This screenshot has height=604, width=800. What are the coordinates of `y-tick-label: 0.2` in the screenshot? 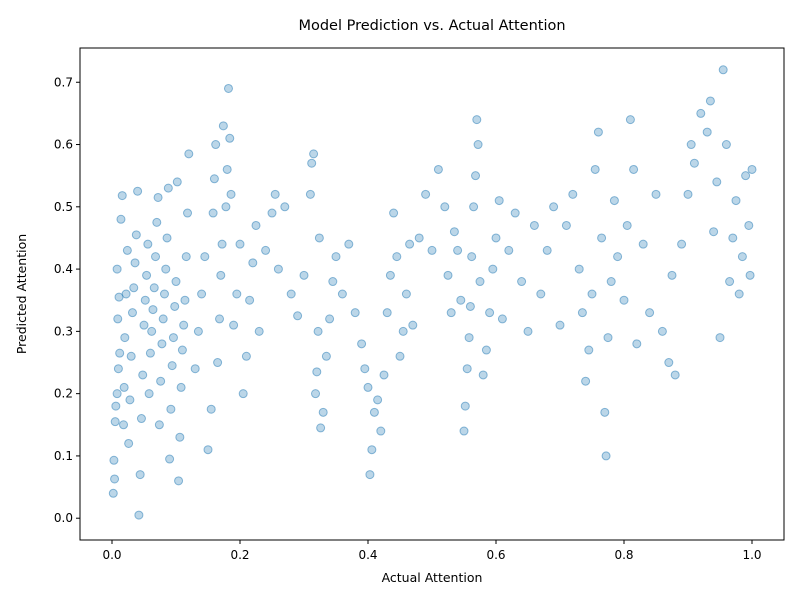 It's located at (63, 394).